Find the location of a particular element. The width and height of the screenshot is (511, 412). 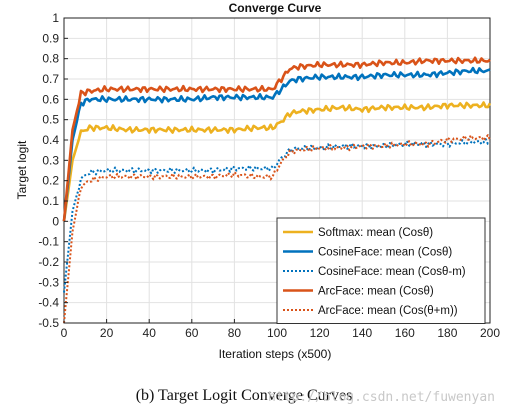

y-tick-label: 0.9 is located at coordinates (50, 38).